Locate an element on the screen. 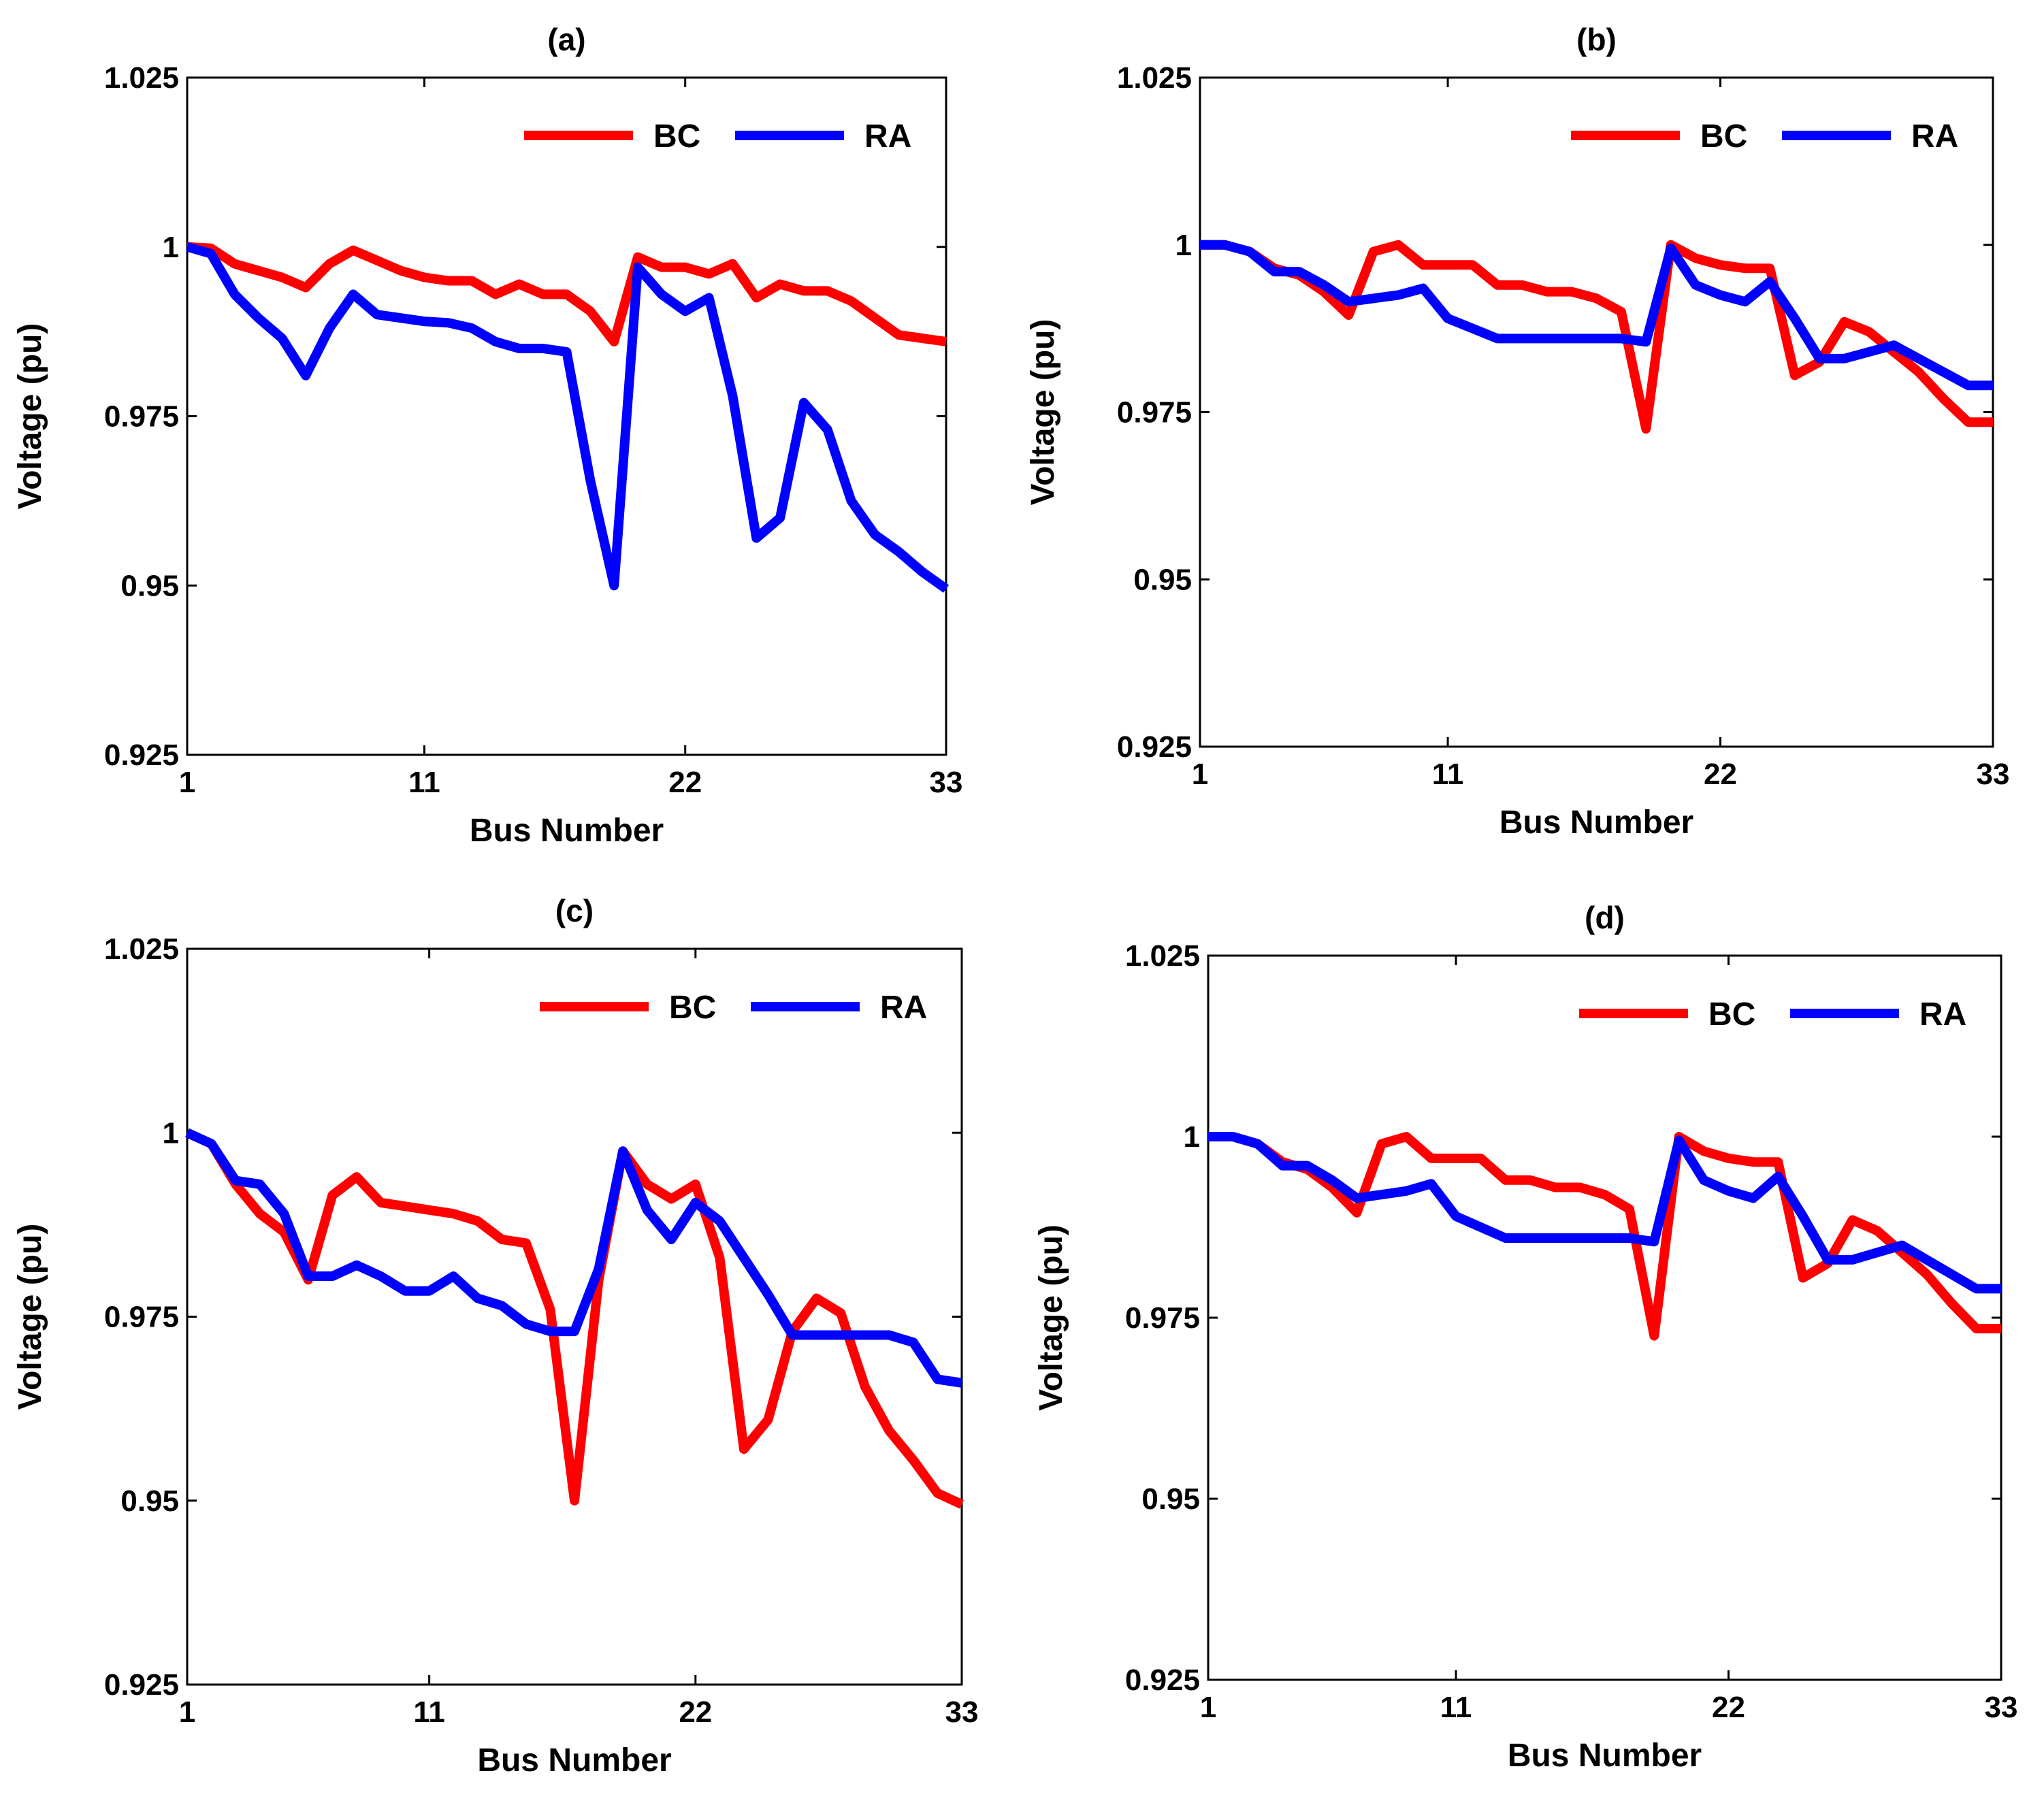 The height and width of the screenshot is (1803, 2044). chart-title: (d) is located at coordinates (1605, 917).